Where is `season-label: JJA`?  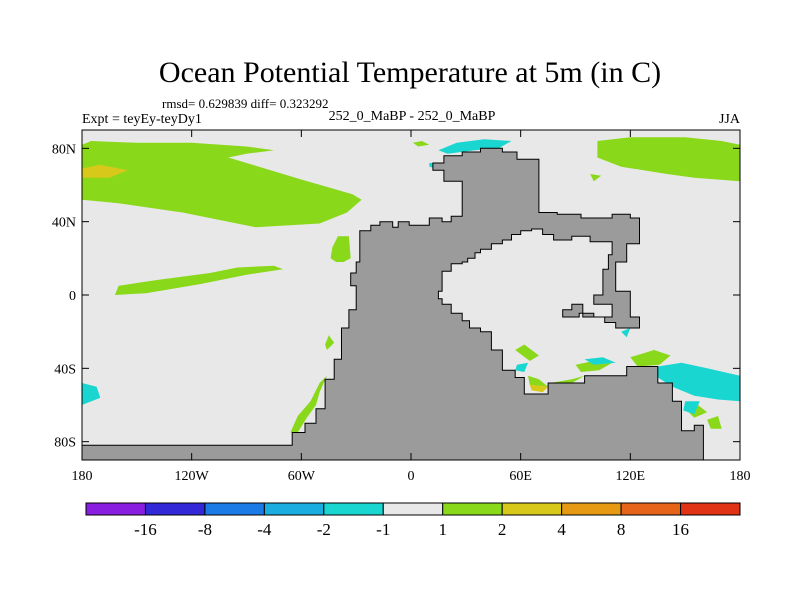
season-label: JJA is located at coordinates (730, 119).